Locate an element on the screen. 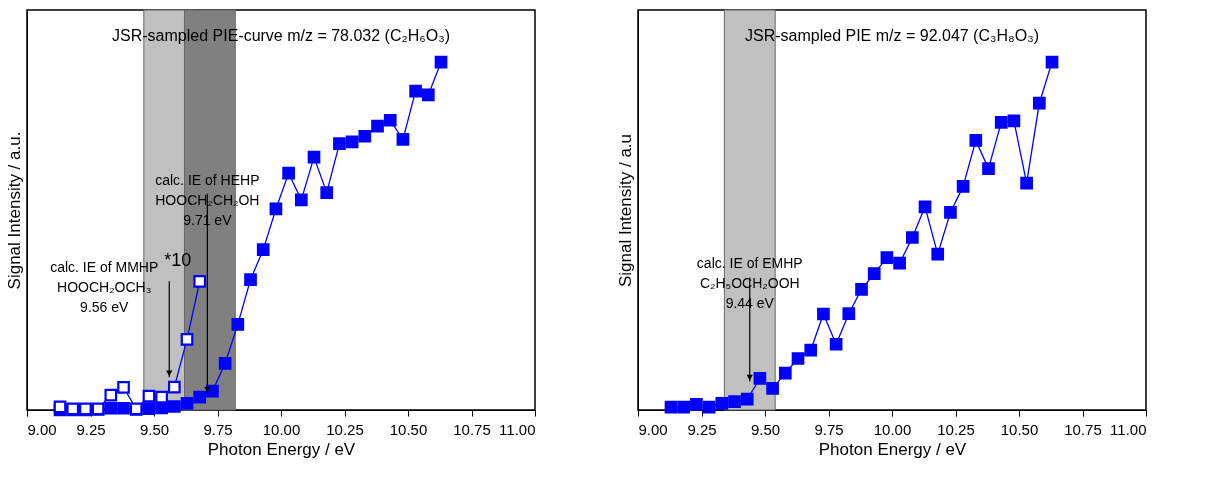 This screenshot has width=1209, height=477. annotation: calc. IE of MMHP HOOCH₂OCH₃ 9.56 eV is located at coordinates (104, 287).